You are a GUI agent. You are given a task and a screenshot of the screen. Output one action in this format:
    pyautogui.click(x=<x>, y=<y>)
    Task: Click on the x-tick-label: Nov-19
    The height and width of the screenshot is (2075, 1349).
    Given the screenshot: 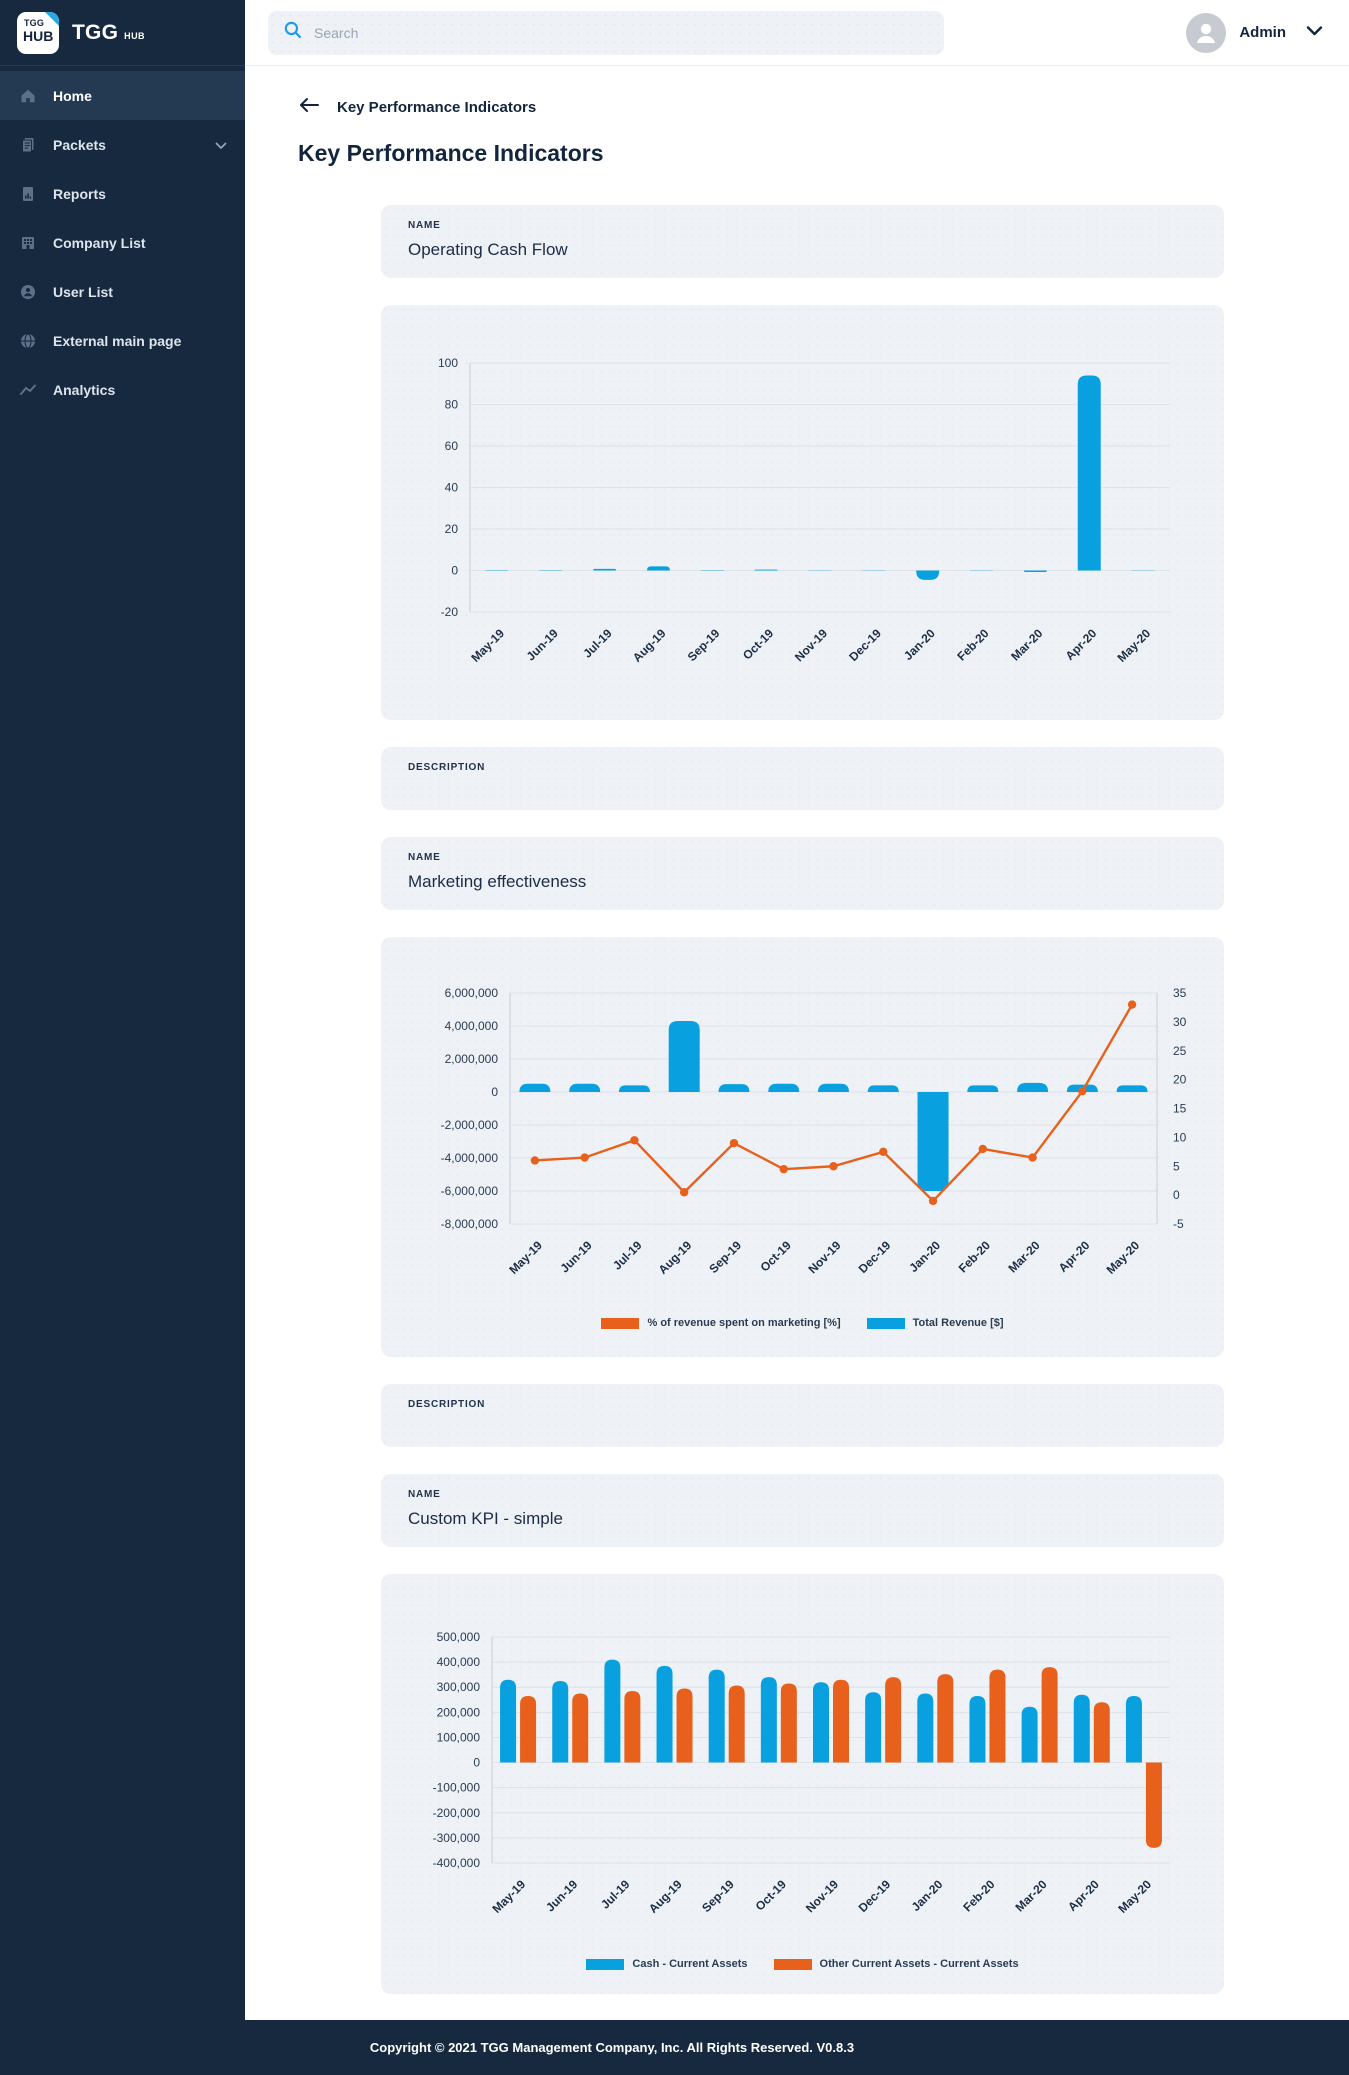 What is the action you would take?
    pyautogui.click(x=811, y=645)
    